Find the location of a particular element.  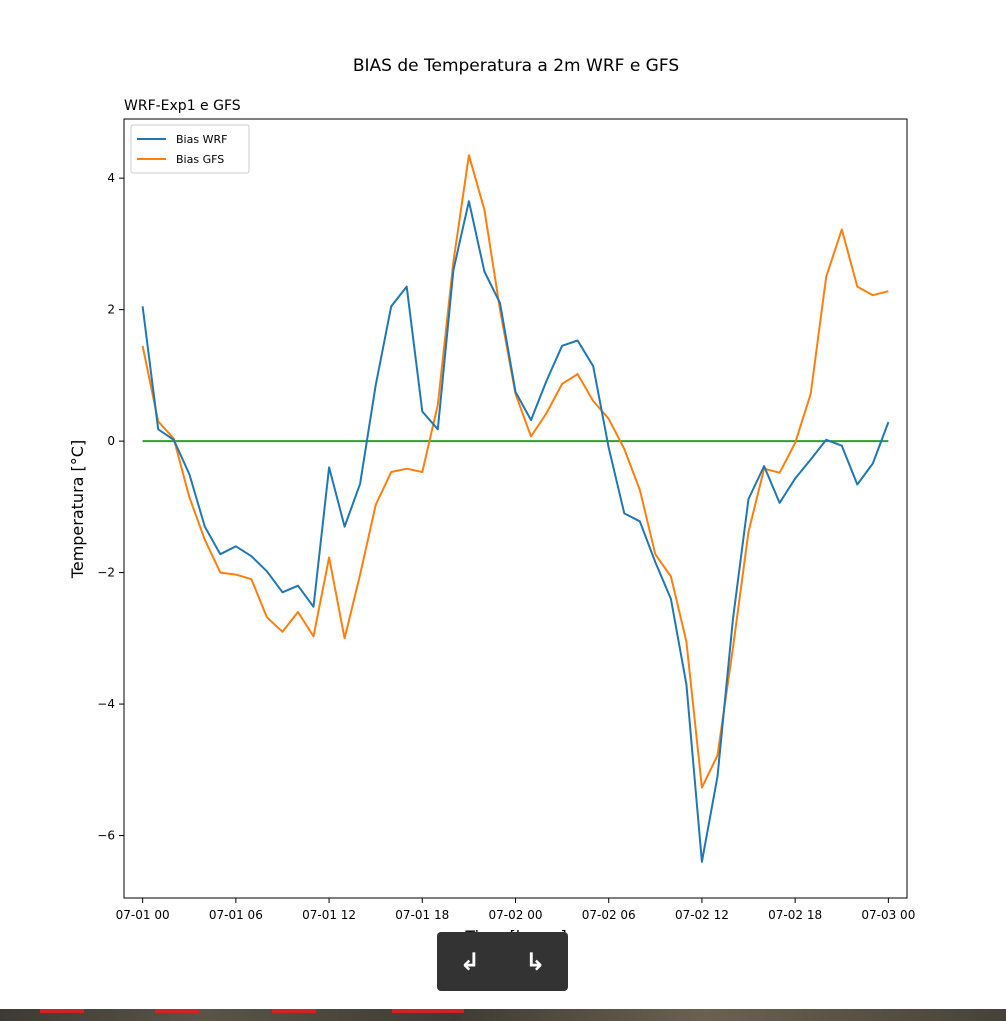

y-tick-label: 4 is located at coordinates (111, 178).